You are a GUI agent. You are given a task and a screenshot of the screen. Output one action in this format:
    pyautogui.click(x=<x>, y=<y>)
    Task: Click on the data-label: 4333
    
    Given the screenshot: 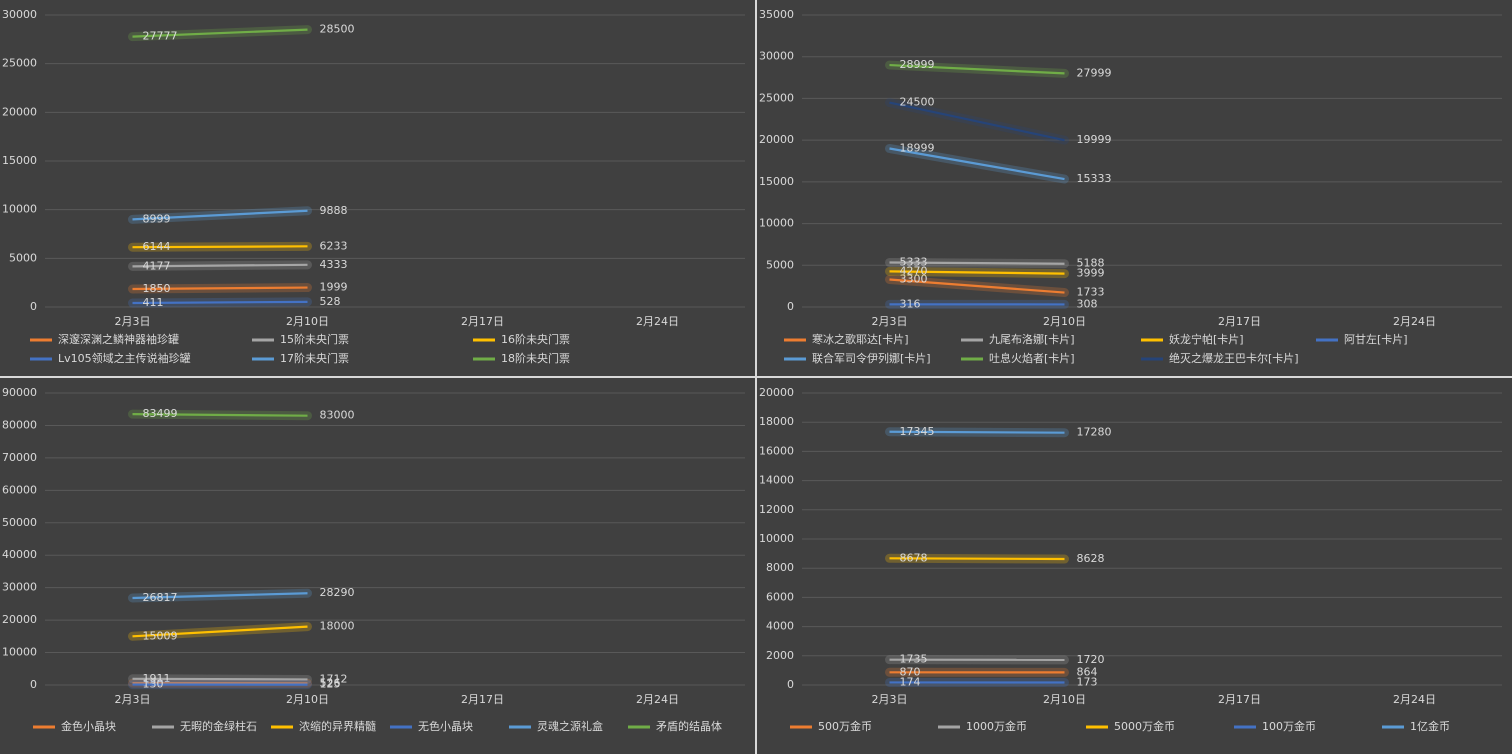 What is the action you would take?
    pyautogui.click(x=334, y=264)
    